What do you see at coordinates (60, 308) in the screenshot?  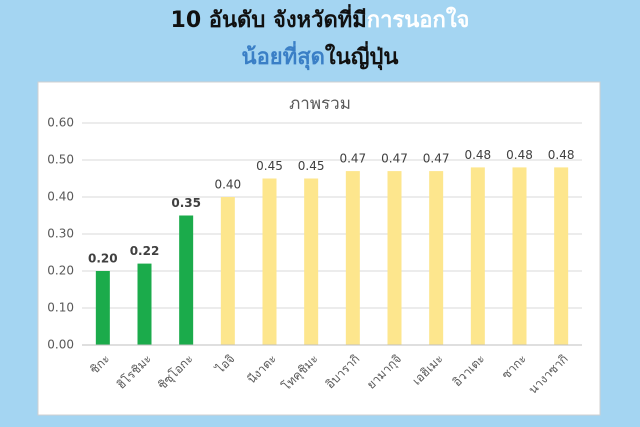 I see `y-tick-label: 0.10` at bounding box center [60, 308].